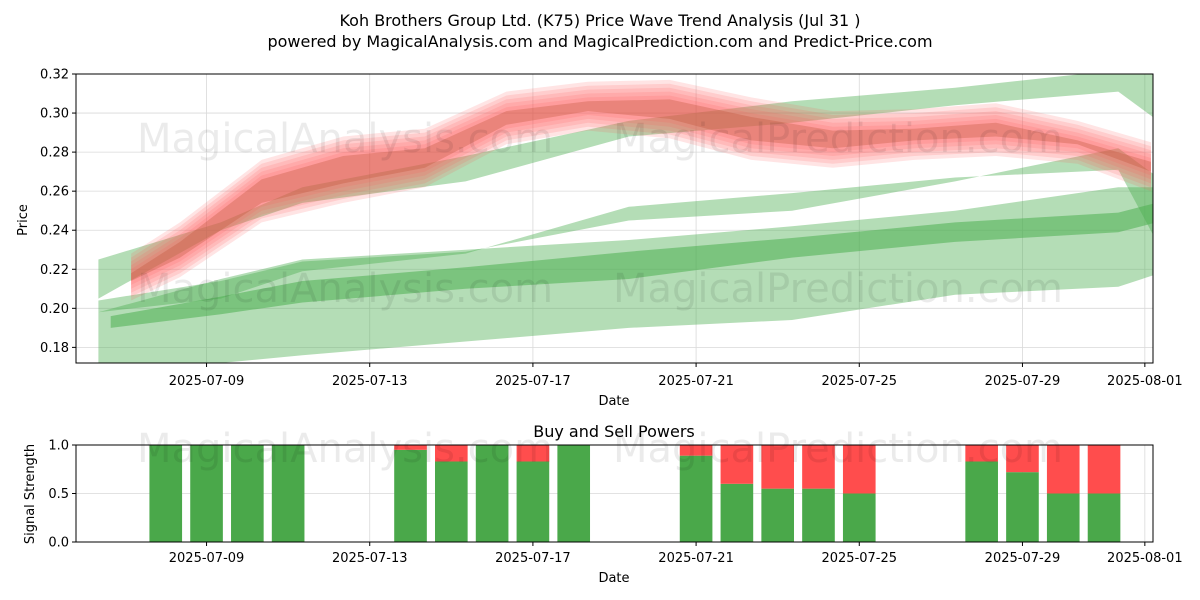 The width and height of the screenshot is (1200, 600). Describe the element at coordinates (533, 381) in the screenshot. I see `price-xtick-label: 2025-07-17` at that location.